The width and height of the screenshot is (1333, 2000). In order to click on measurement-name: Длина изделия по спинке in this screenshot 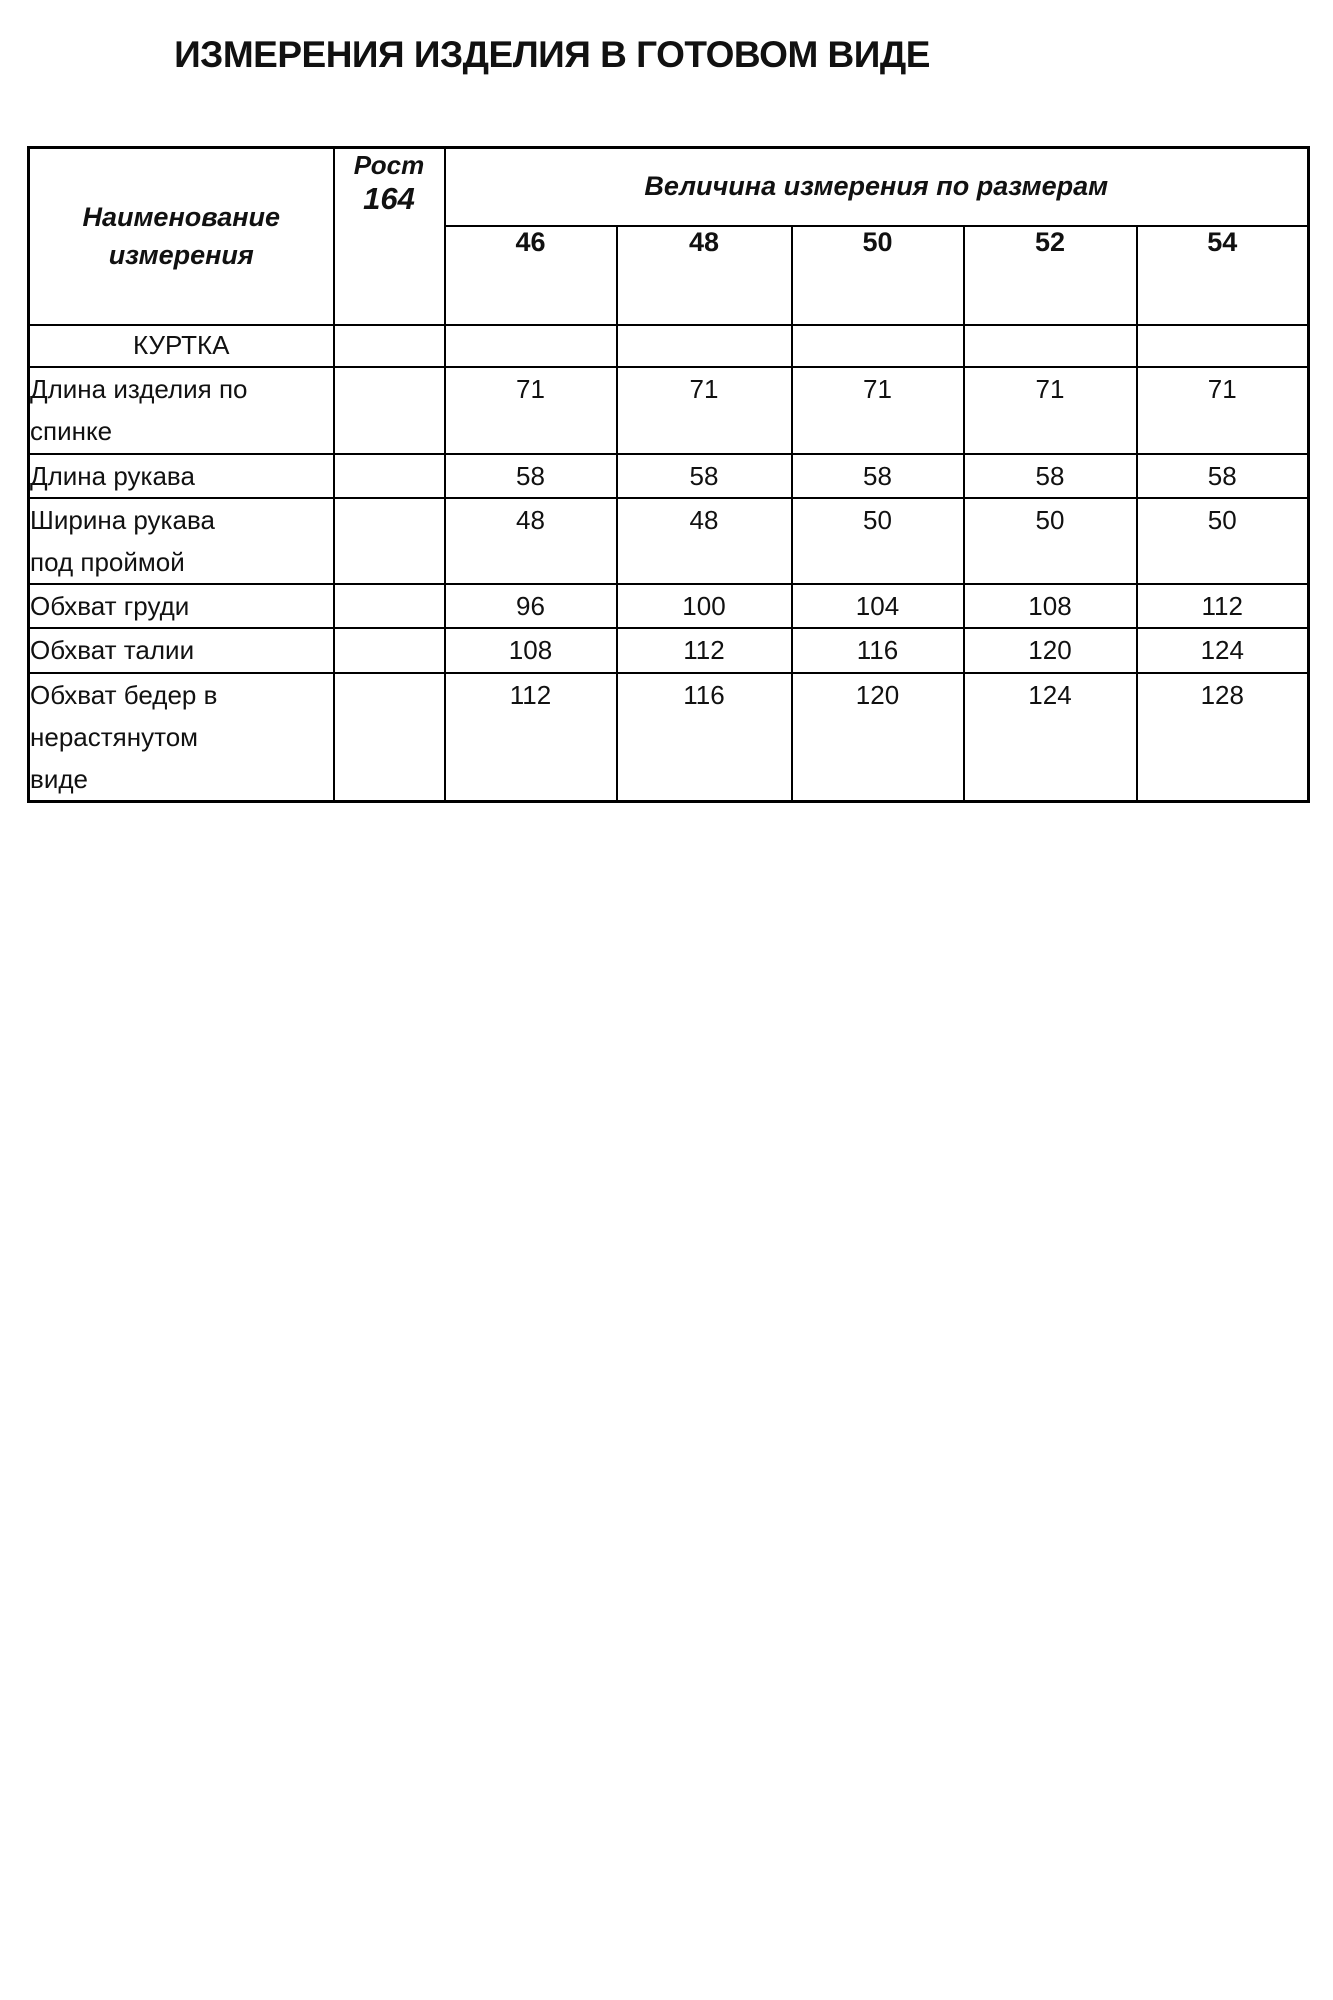, I will do `click(181, 410)`.